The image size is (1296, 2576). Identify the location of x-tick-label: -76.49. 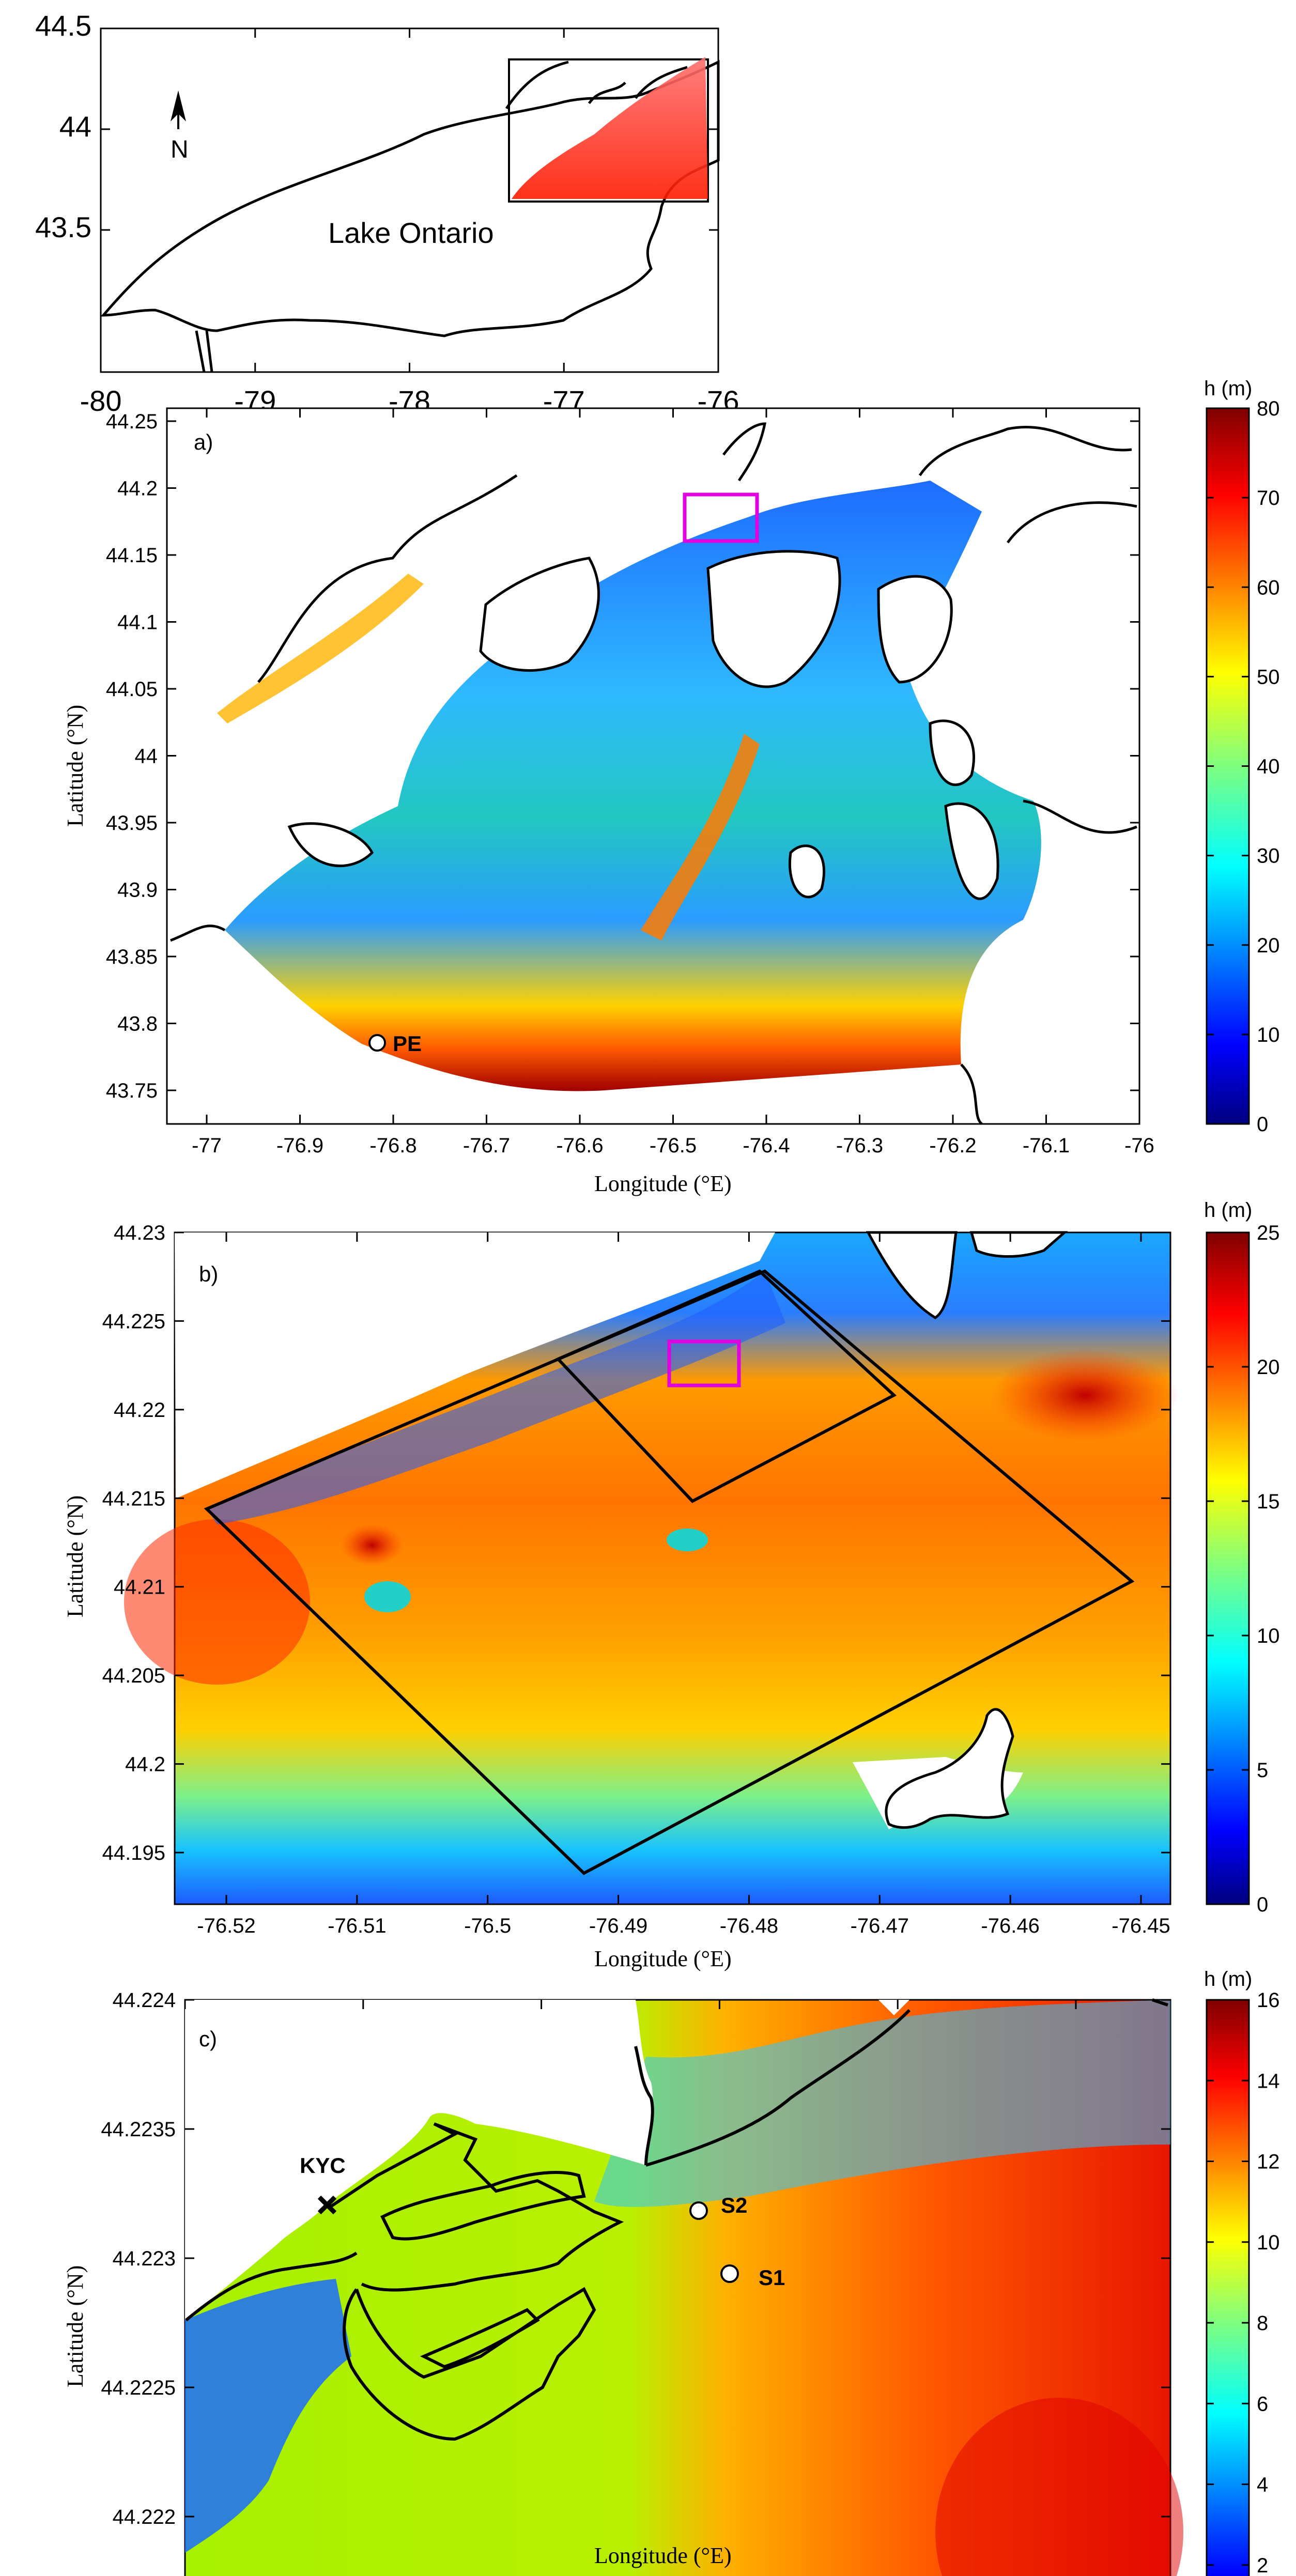
(618, 1926).